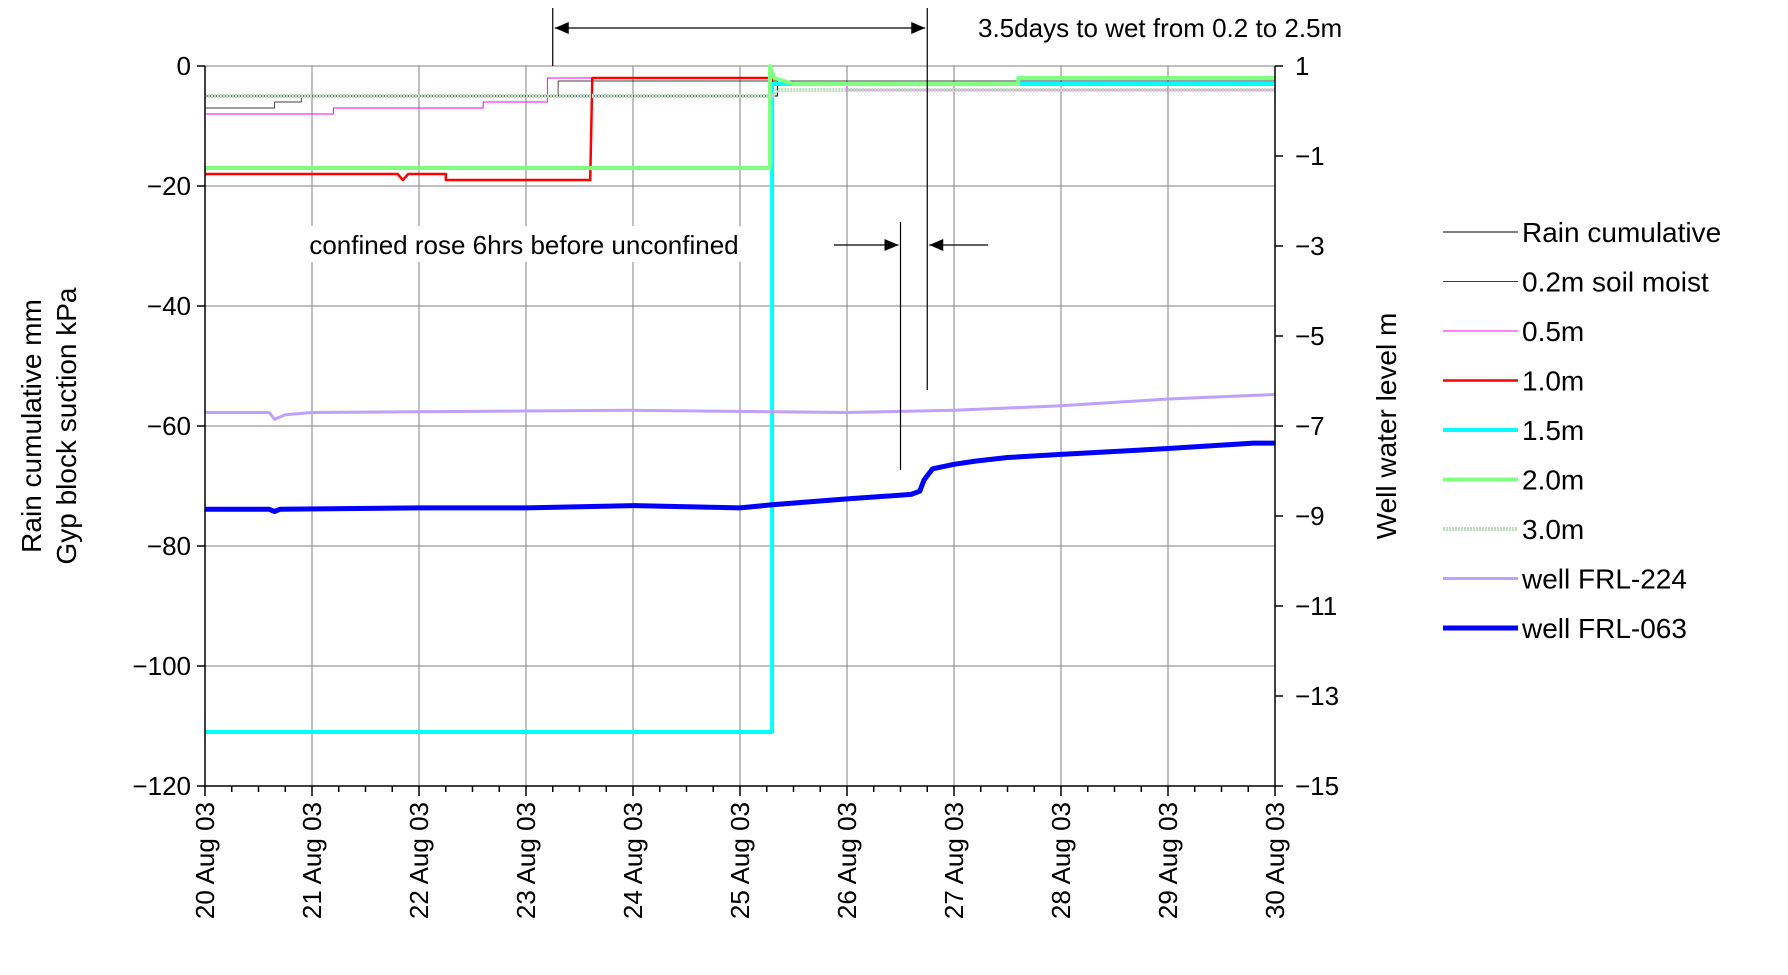 This screenshot has height=975, width=1788. Describe the element at coordinates (205, 860) in the screenshot. I see `x-tick-label: 20 Aug 03` at that location.